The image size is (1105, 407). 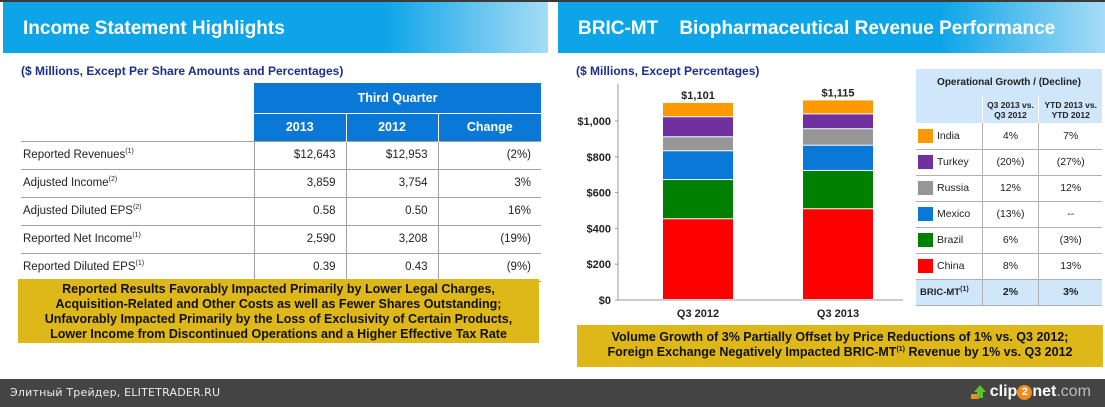 I want to click on slide-subtitle: ($ Millions, Except Percentages), so click(x=668, y=71).